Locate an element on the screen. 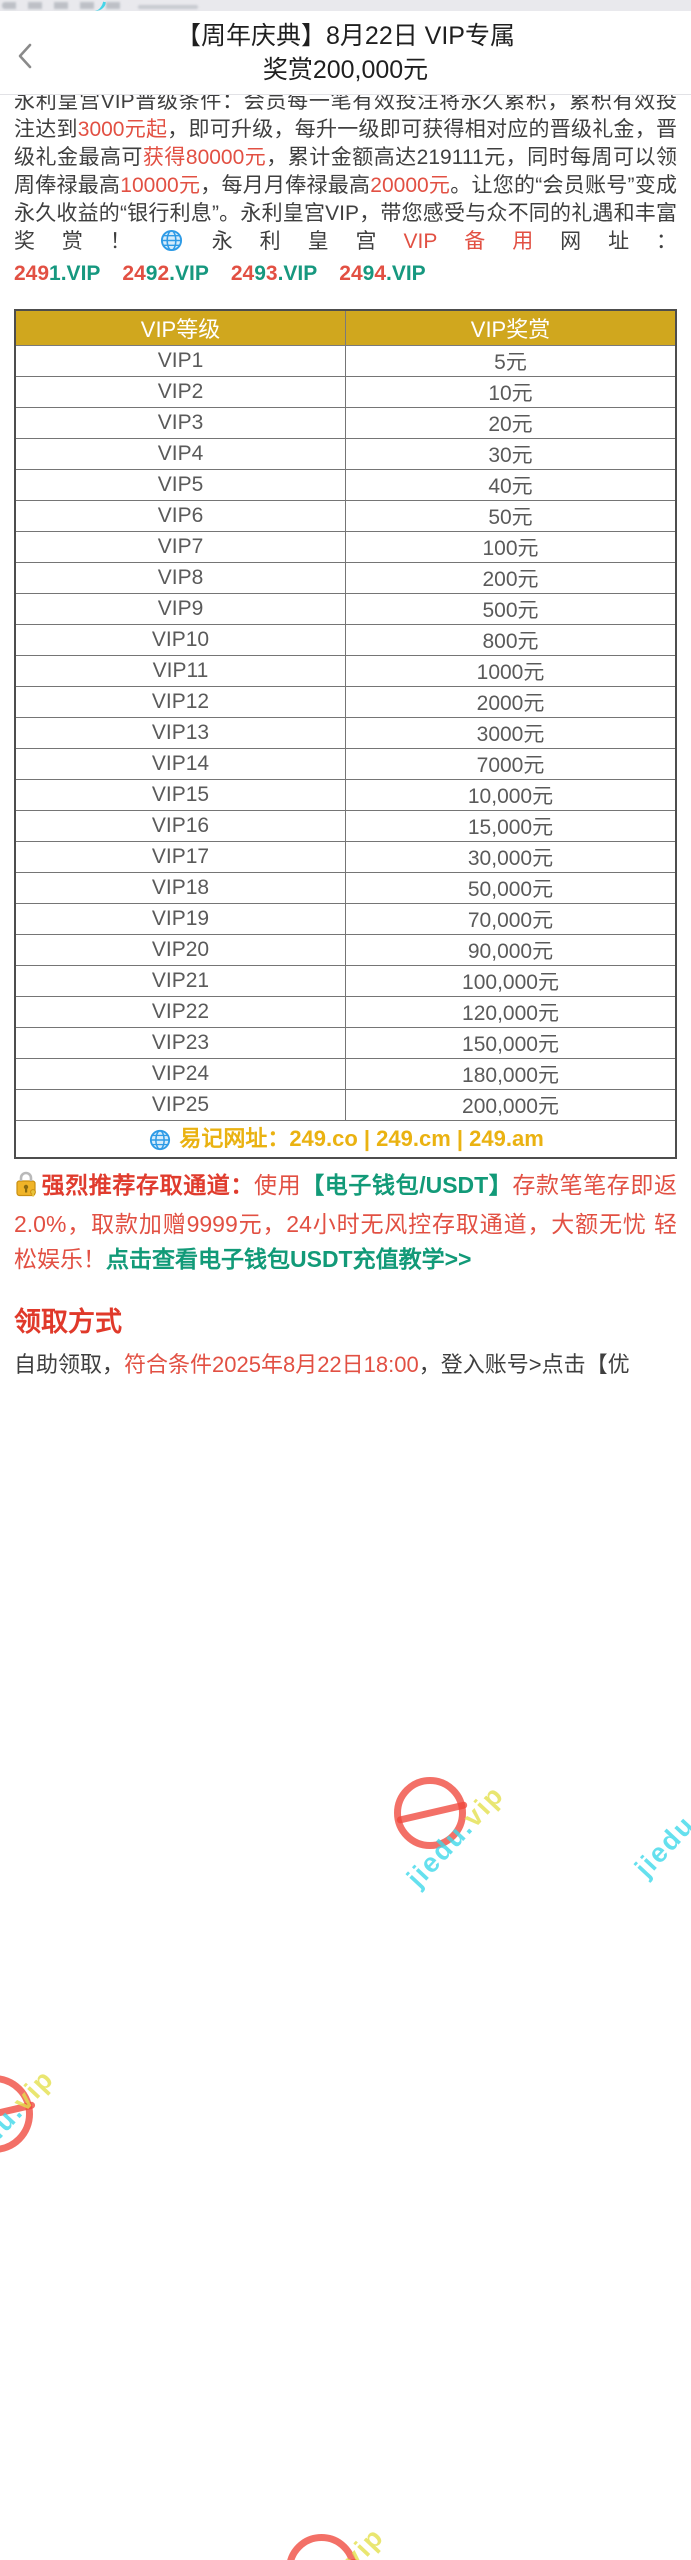 The height and width of the screenshot is (2560, 691). vip-table-row: VIP23 150,000元 is located at coordinates (345, 1043).